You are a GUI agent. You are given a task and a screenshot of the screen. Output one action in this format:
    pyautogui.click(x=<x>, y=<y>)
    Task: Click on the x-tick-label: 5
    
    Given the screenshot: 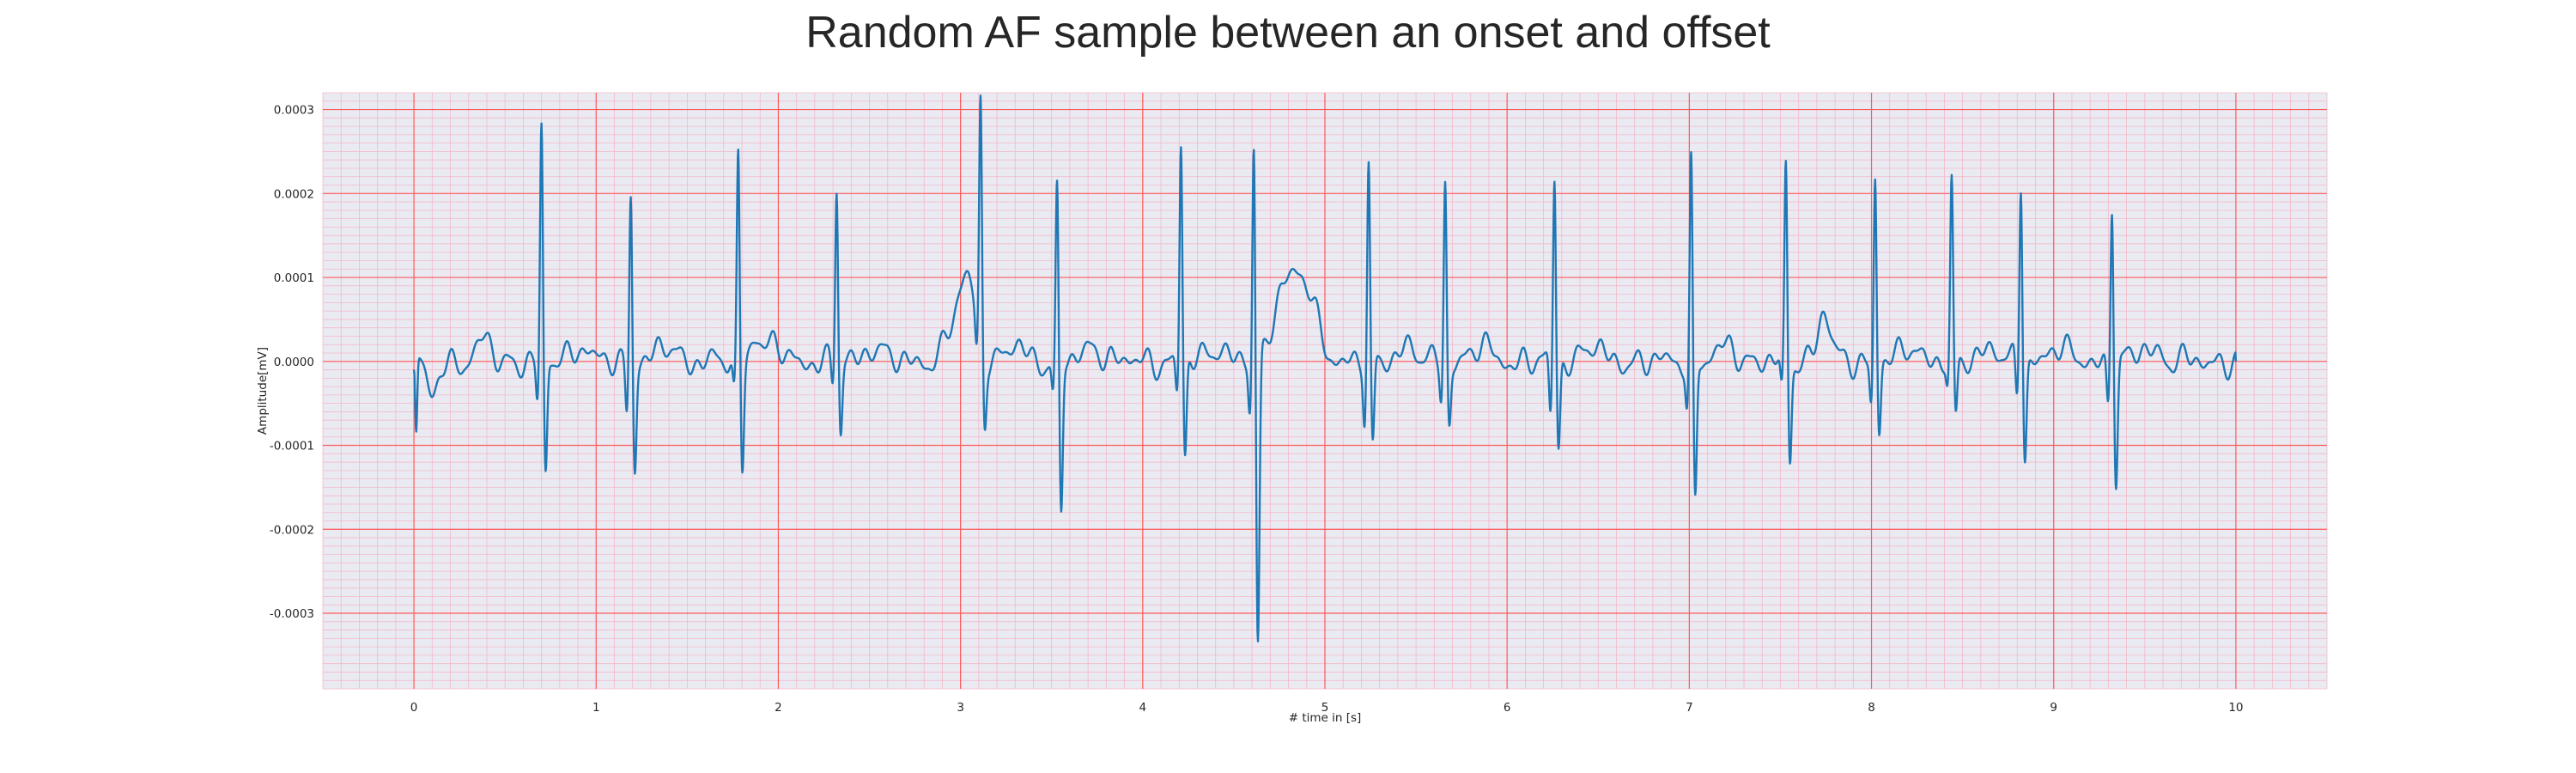 What is the action you would take?
    pyautogui.click(x=1325, y=708)
    